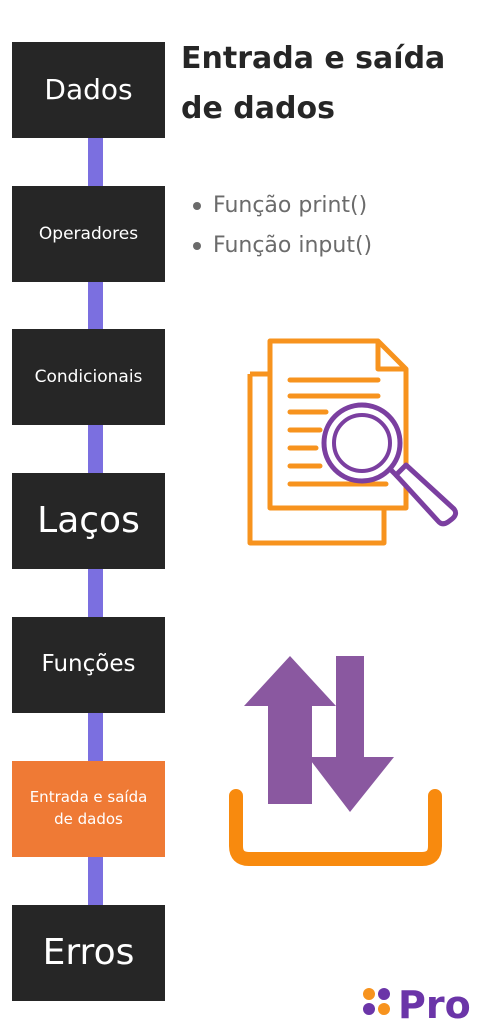 The width and height of the screenshot is (487, 1019). What do you see at coordinates (335, 763) in the screenshot?
I see `upload-download-icon` at bounding box center [335, 763].